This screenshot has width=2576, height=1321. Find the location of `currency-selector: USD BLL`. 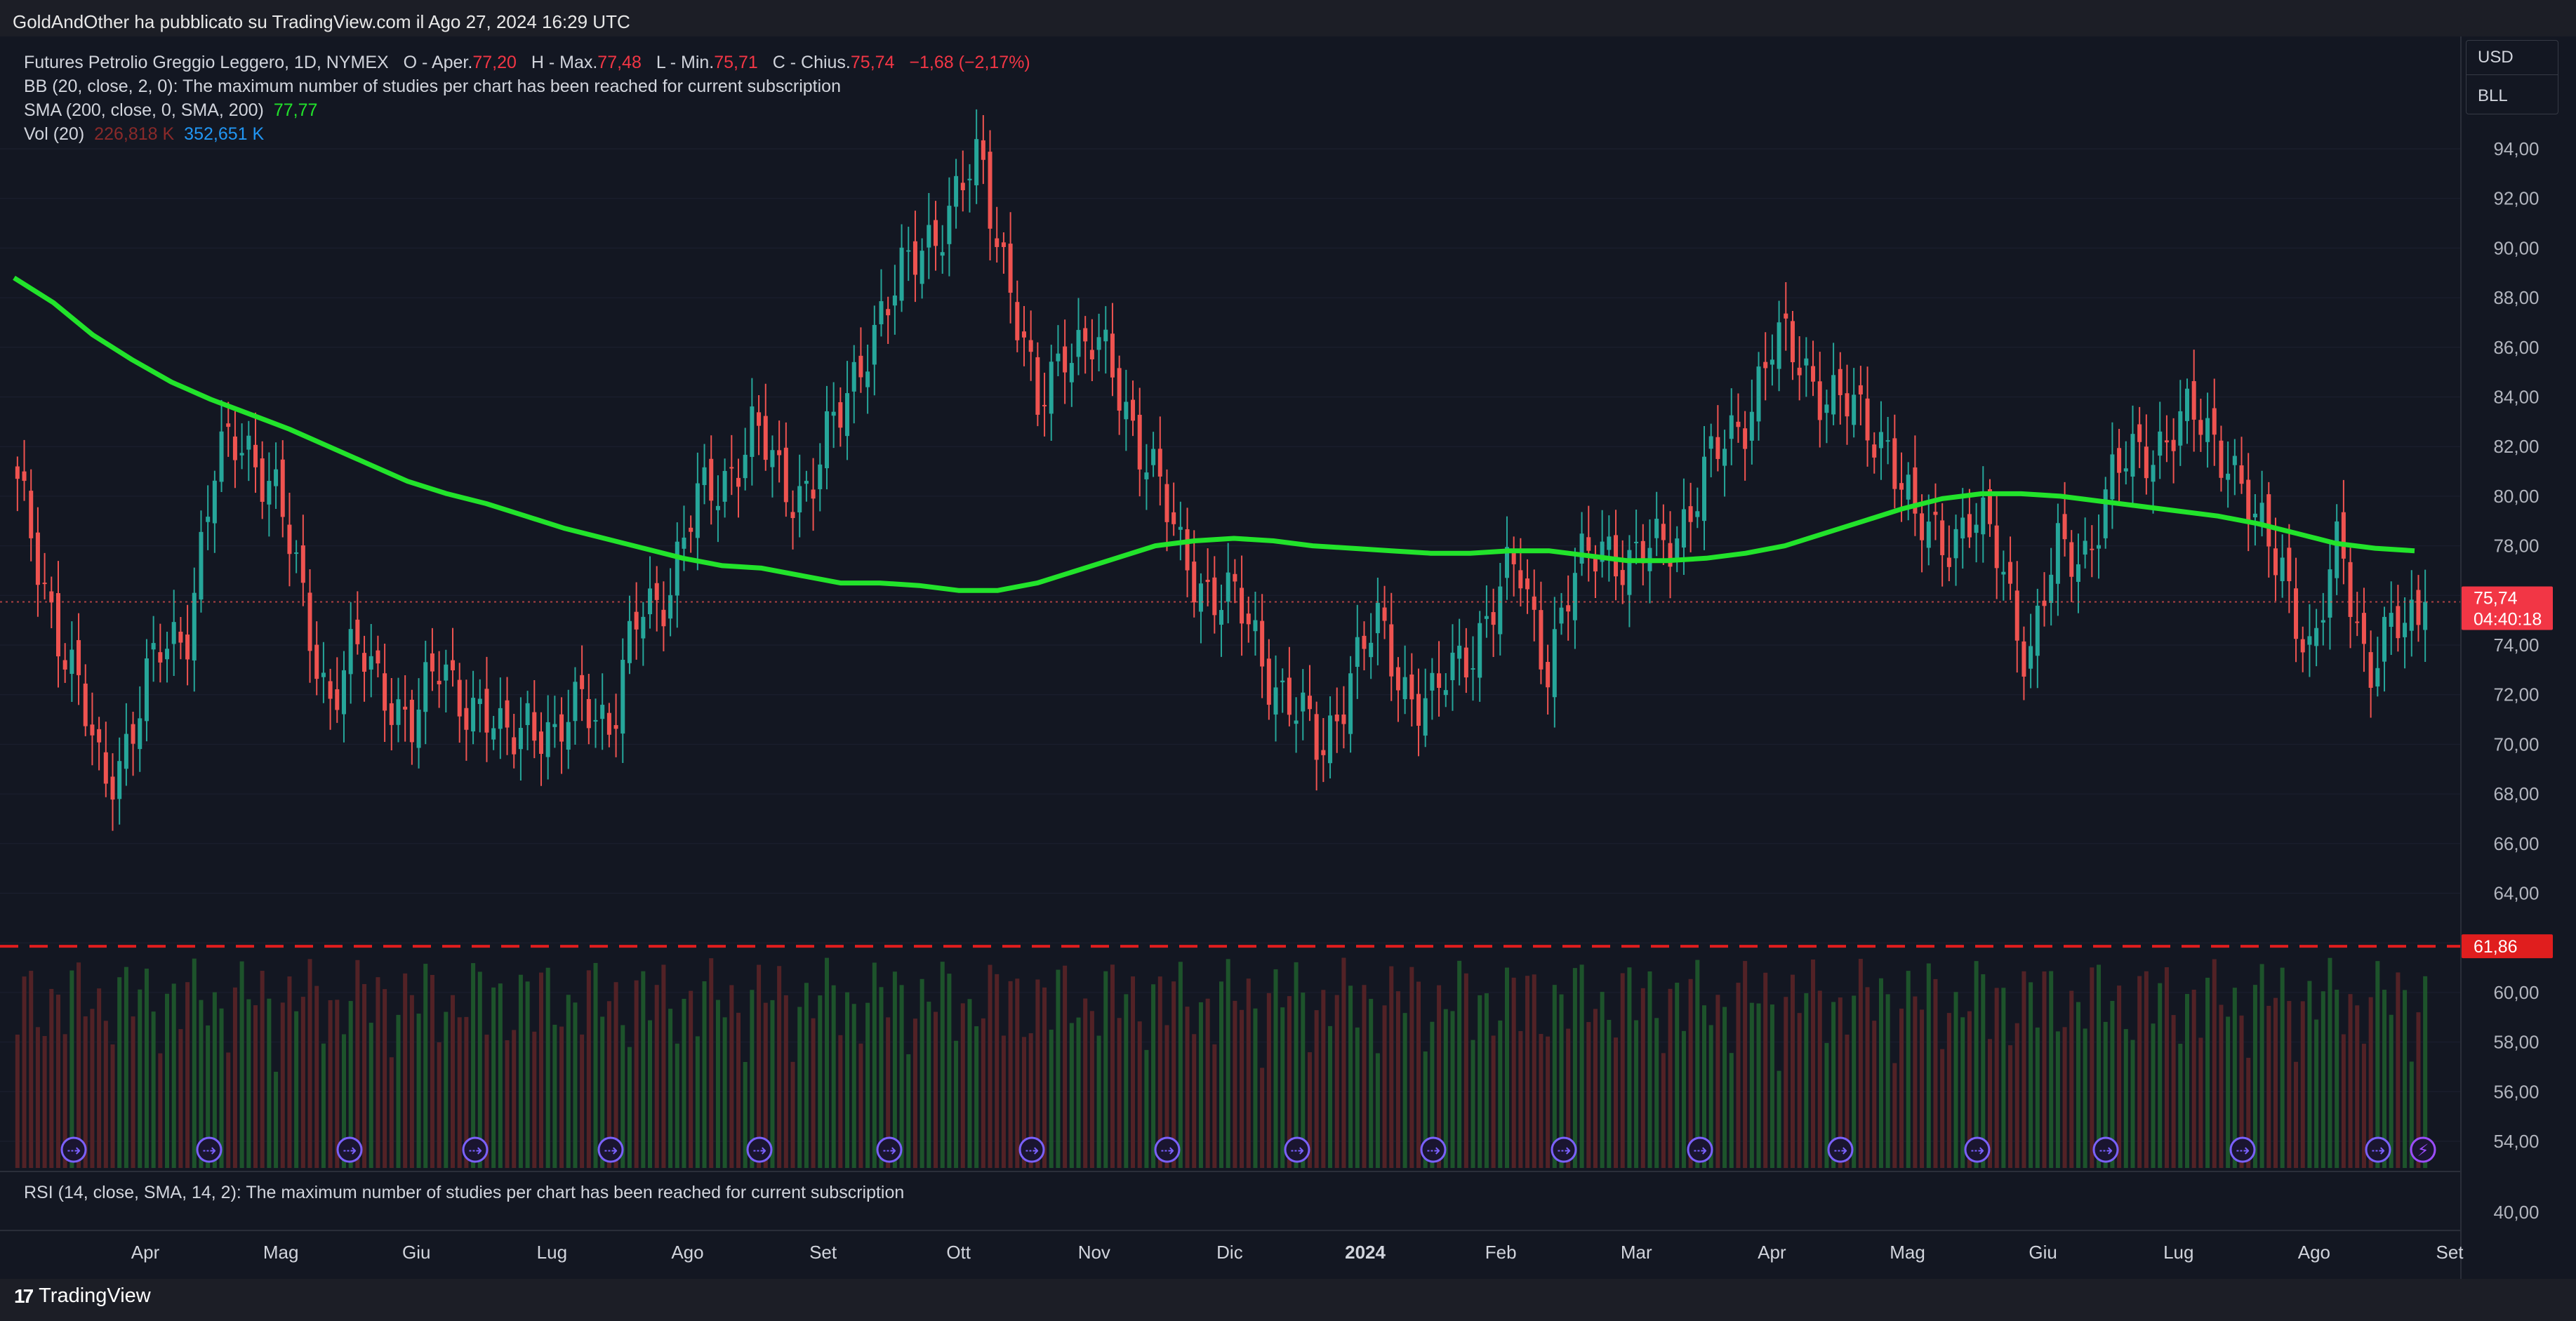

currency-selector: USD BLL is located at coordinates (2512, 77).